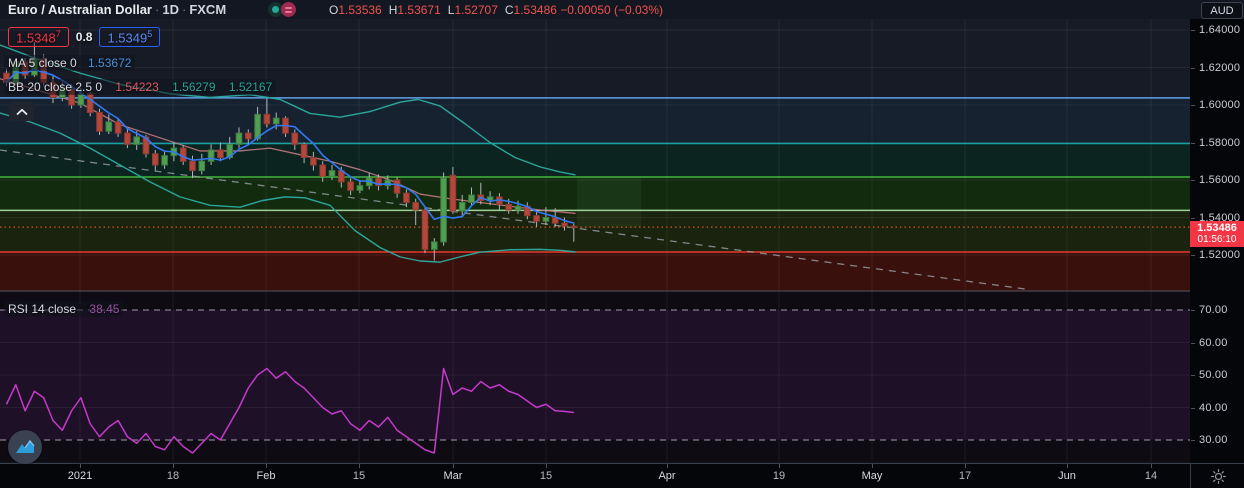  What do you see at coordinates (1222, 10) in the screenshot?
I see `currency-axis-button: AUD` at bounding box center [1222, 10].